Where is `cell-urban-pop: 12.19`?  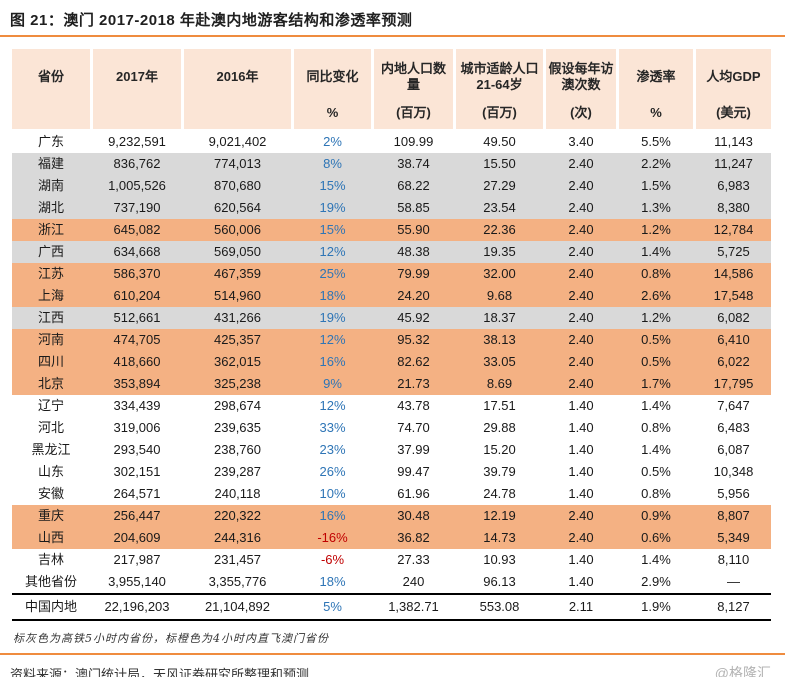
cell-urban-pop: 12.19 is located at coordinates (499, 515).